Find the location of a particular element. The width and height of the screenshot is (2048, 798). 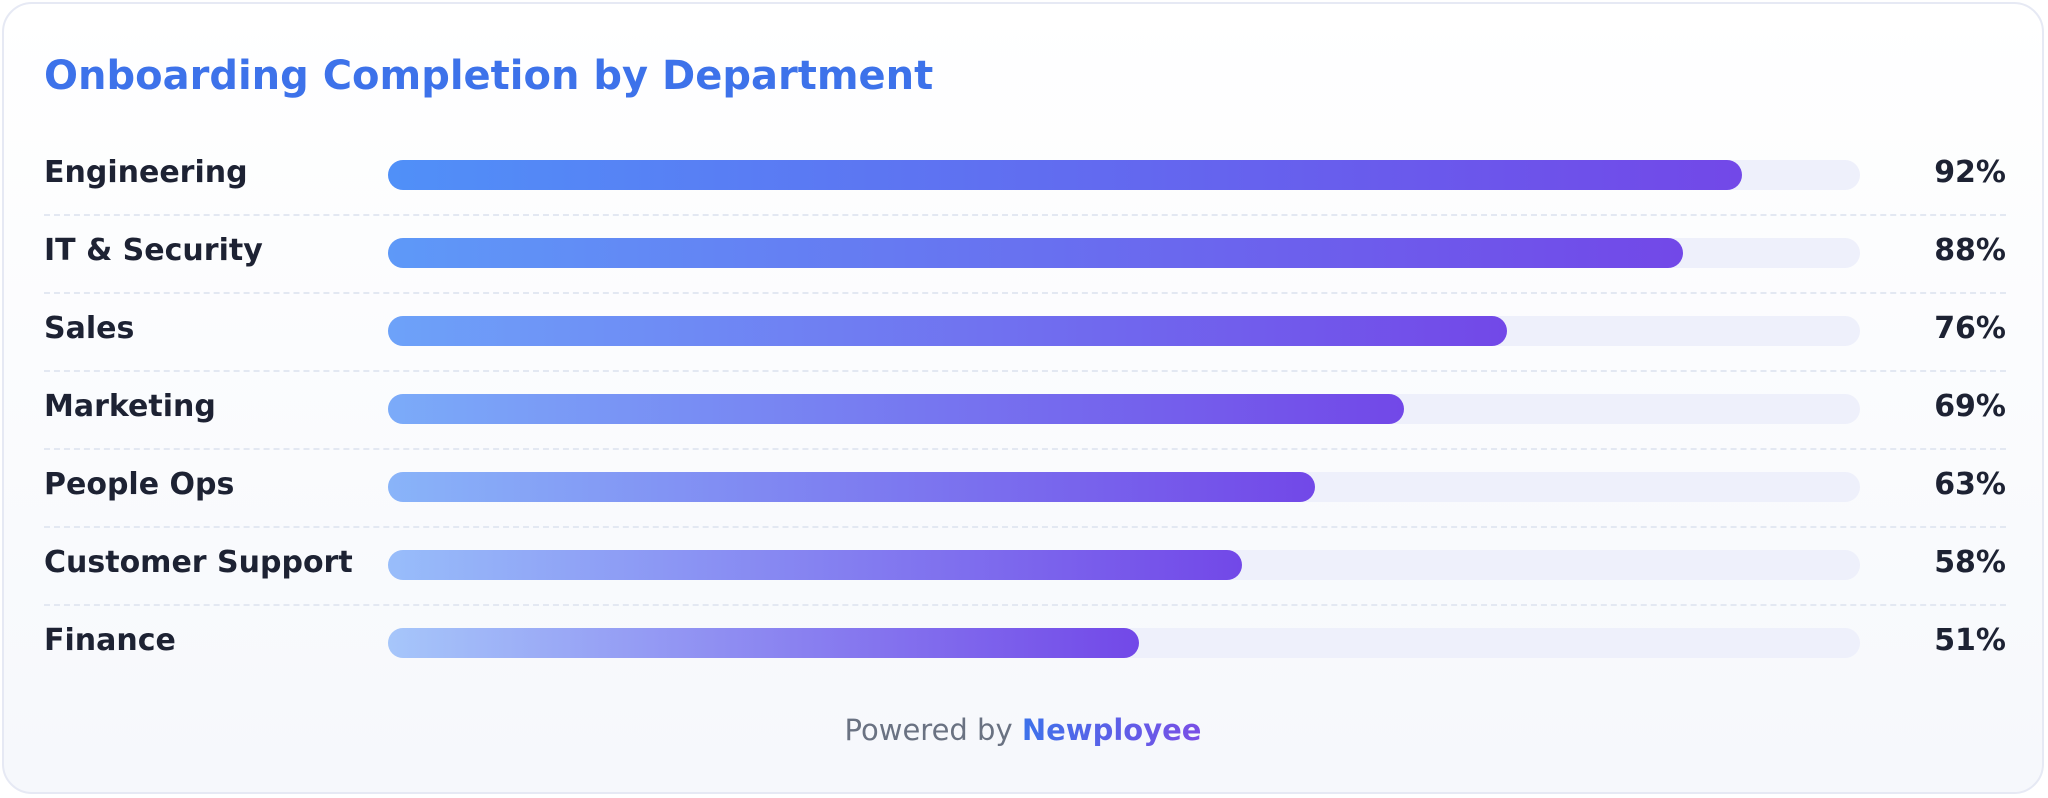

category-label: Sales is located at coordinates (89, 328).